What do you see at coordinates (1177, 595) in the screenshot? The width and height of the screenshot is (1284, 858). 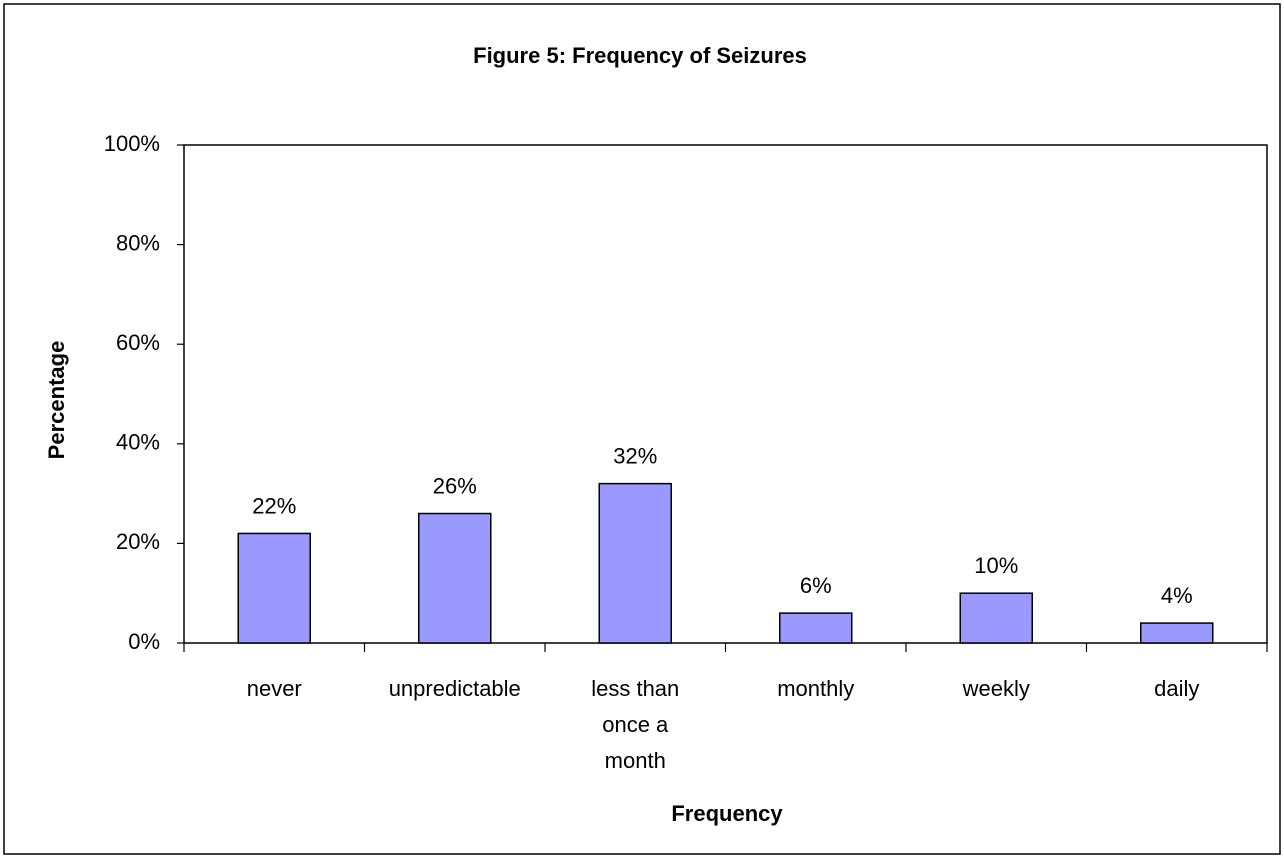 I see `data-label: 4%` at bounding box center [1177, 595].